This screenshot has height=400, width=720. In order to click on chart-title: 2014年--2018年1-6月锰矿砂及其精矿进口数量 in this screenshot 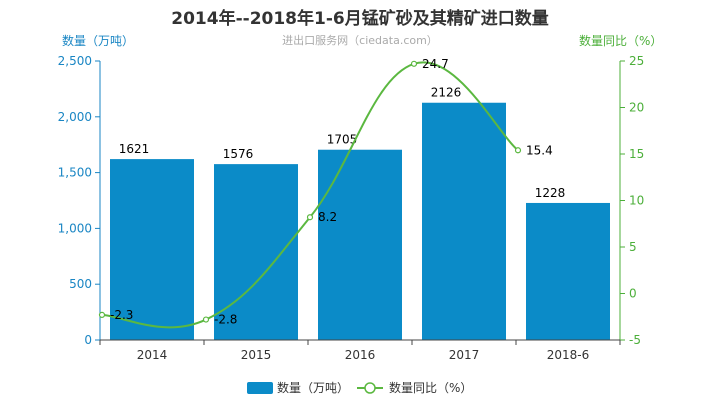, I will do `click(360, 19)`.